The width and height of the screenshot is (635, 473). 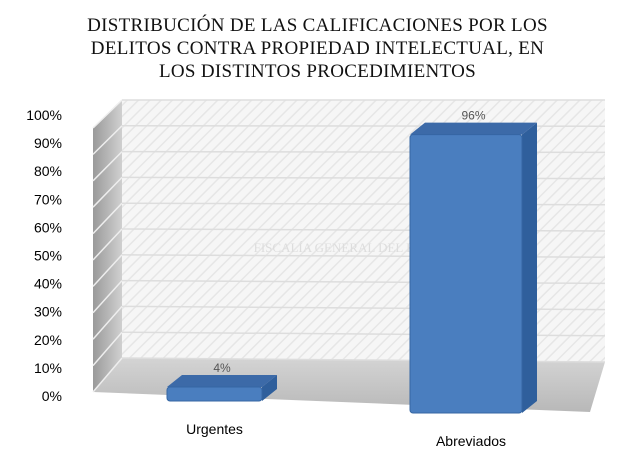 I want to click on x-category-label: Abreviados, so click(x=471, y=441).